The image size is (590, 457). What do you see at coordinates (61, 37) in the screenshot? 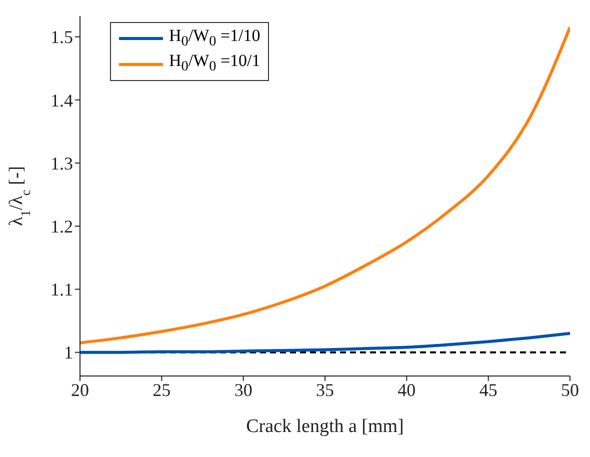
I see `y-tick-label: 1.5` at bounding box center [61, 37].